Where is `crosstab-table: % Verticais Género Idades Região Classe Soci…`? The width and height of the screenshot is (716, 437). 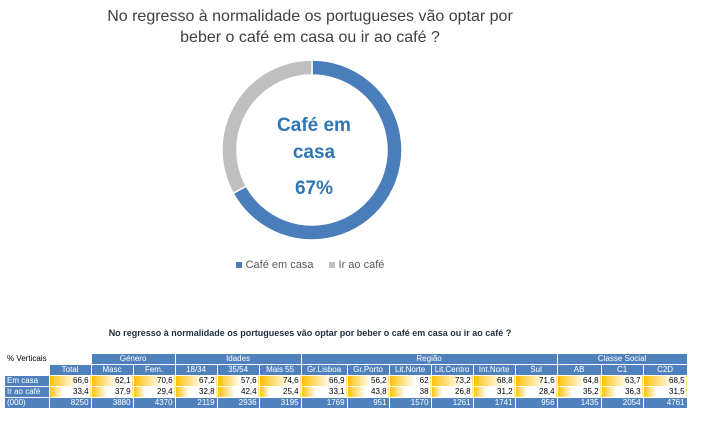
crosstab-table: % Verticais Género Idades Região Classe Soci… is located at coordinates (346, 381).